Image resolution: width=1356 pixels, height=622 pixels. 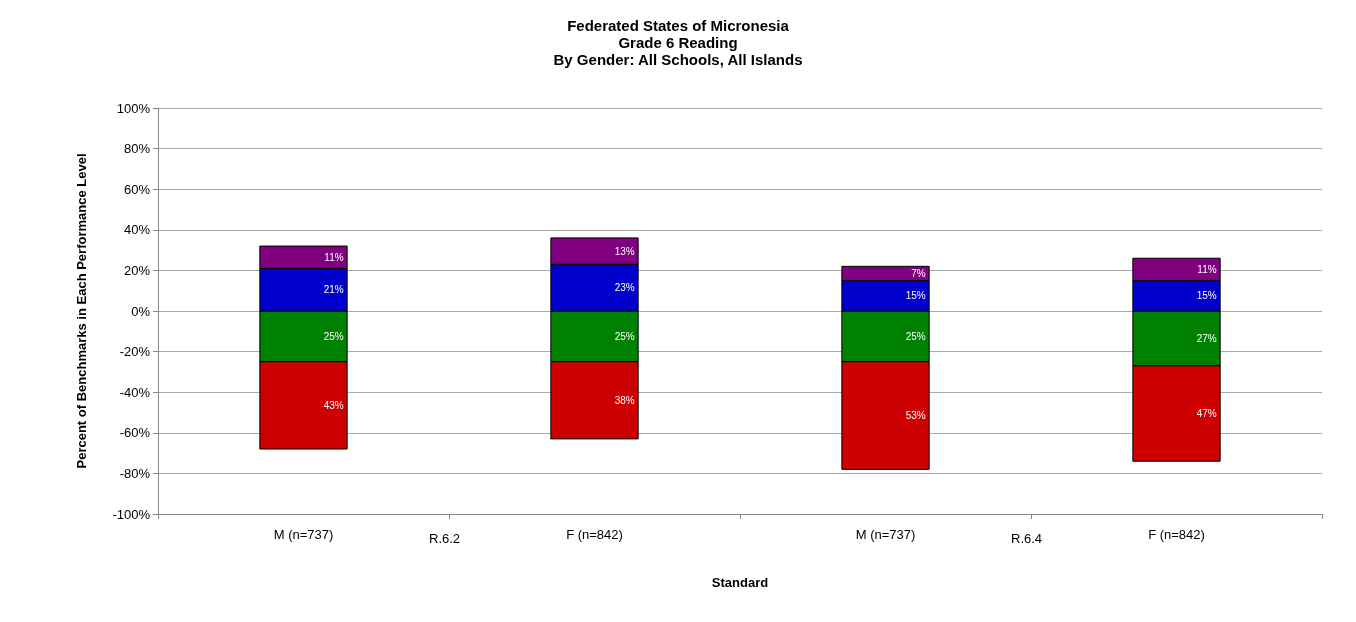 I want to click on data-label: 7%, so click(x=918, y=273).